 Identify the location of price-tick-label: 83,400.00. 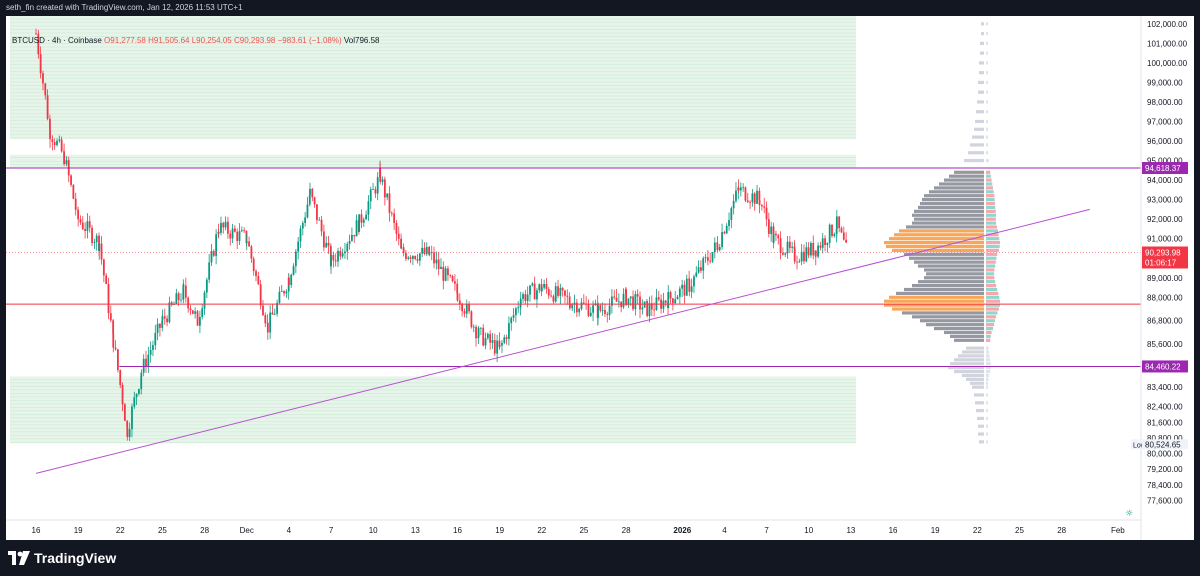
(1165, 387).